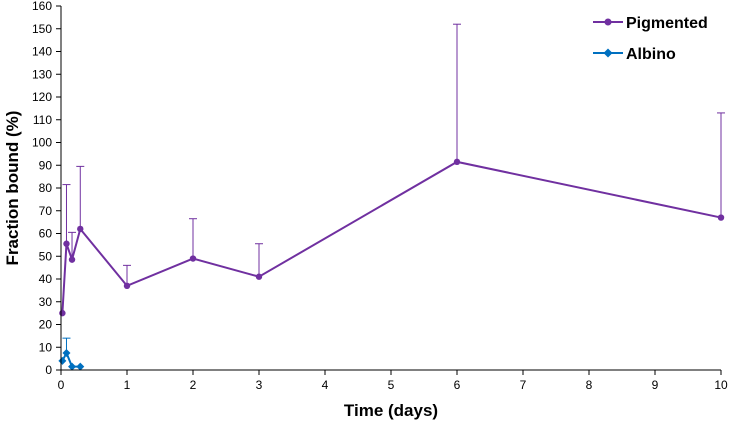  I want to click on y-axis-ticks: 0 10 20 30 40 50 60 70 80 90 100 110 120 130 140 150 160, so click(46, 188).